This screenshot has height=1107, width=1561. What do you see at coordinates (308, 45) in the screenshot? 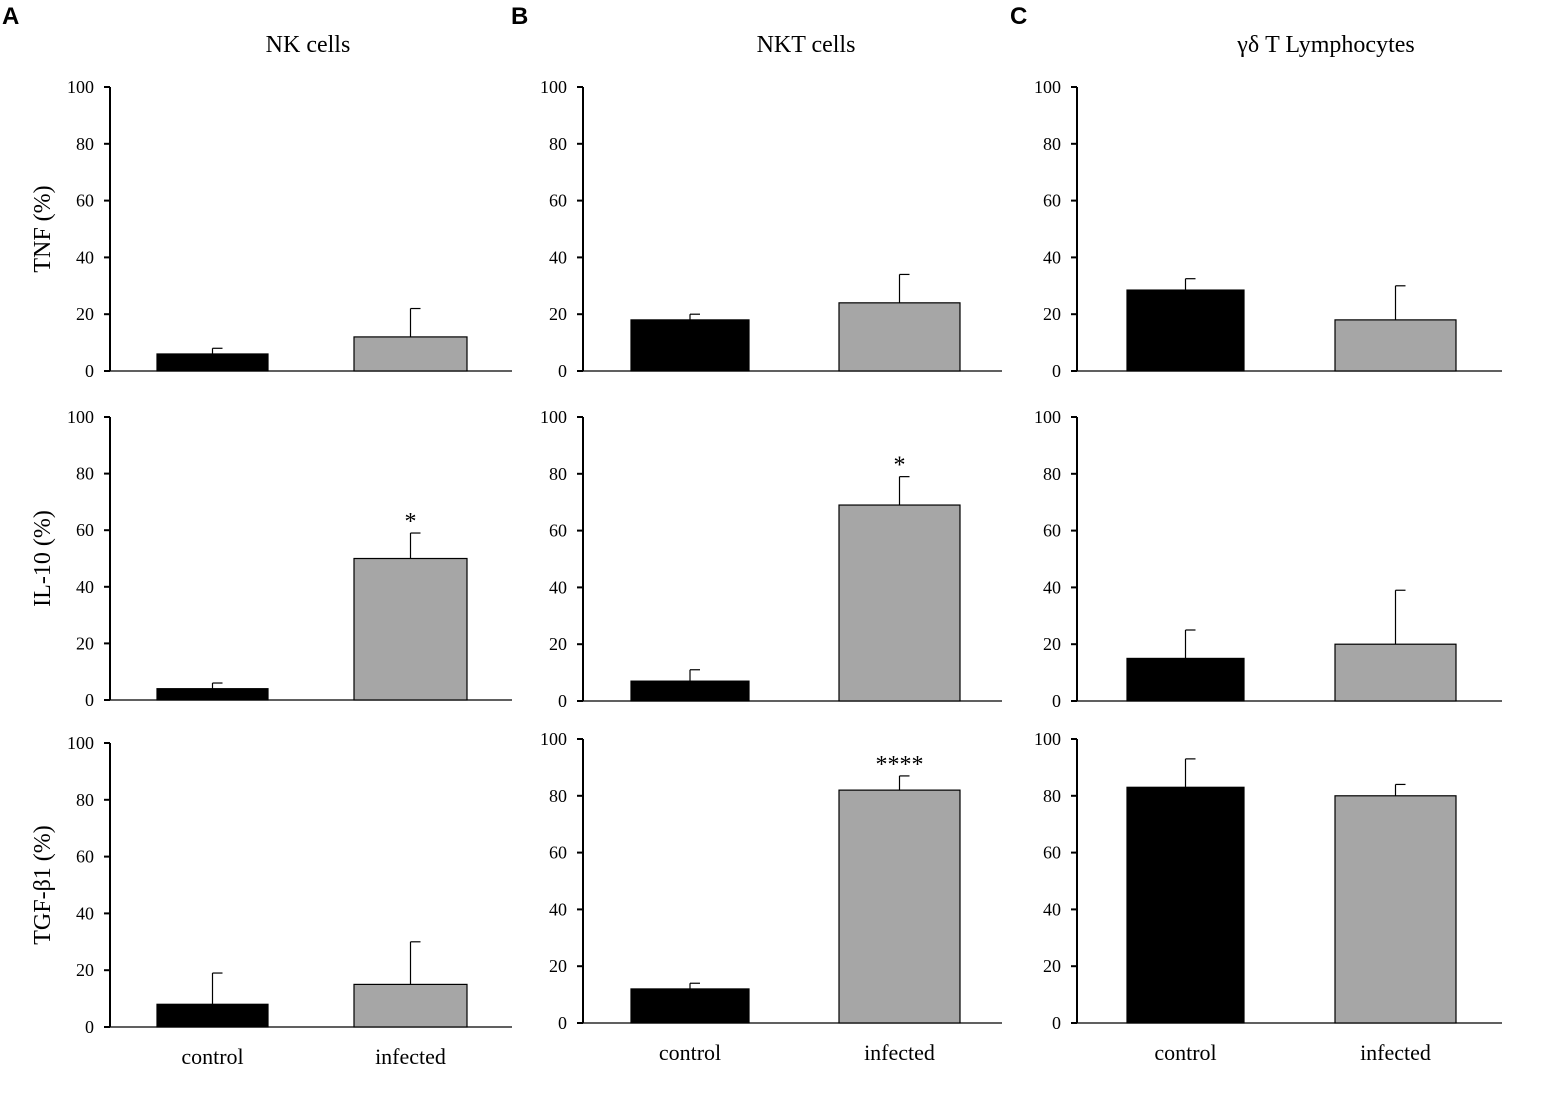
I see `panel-title: NK cells` at bounding box center [308, 45].